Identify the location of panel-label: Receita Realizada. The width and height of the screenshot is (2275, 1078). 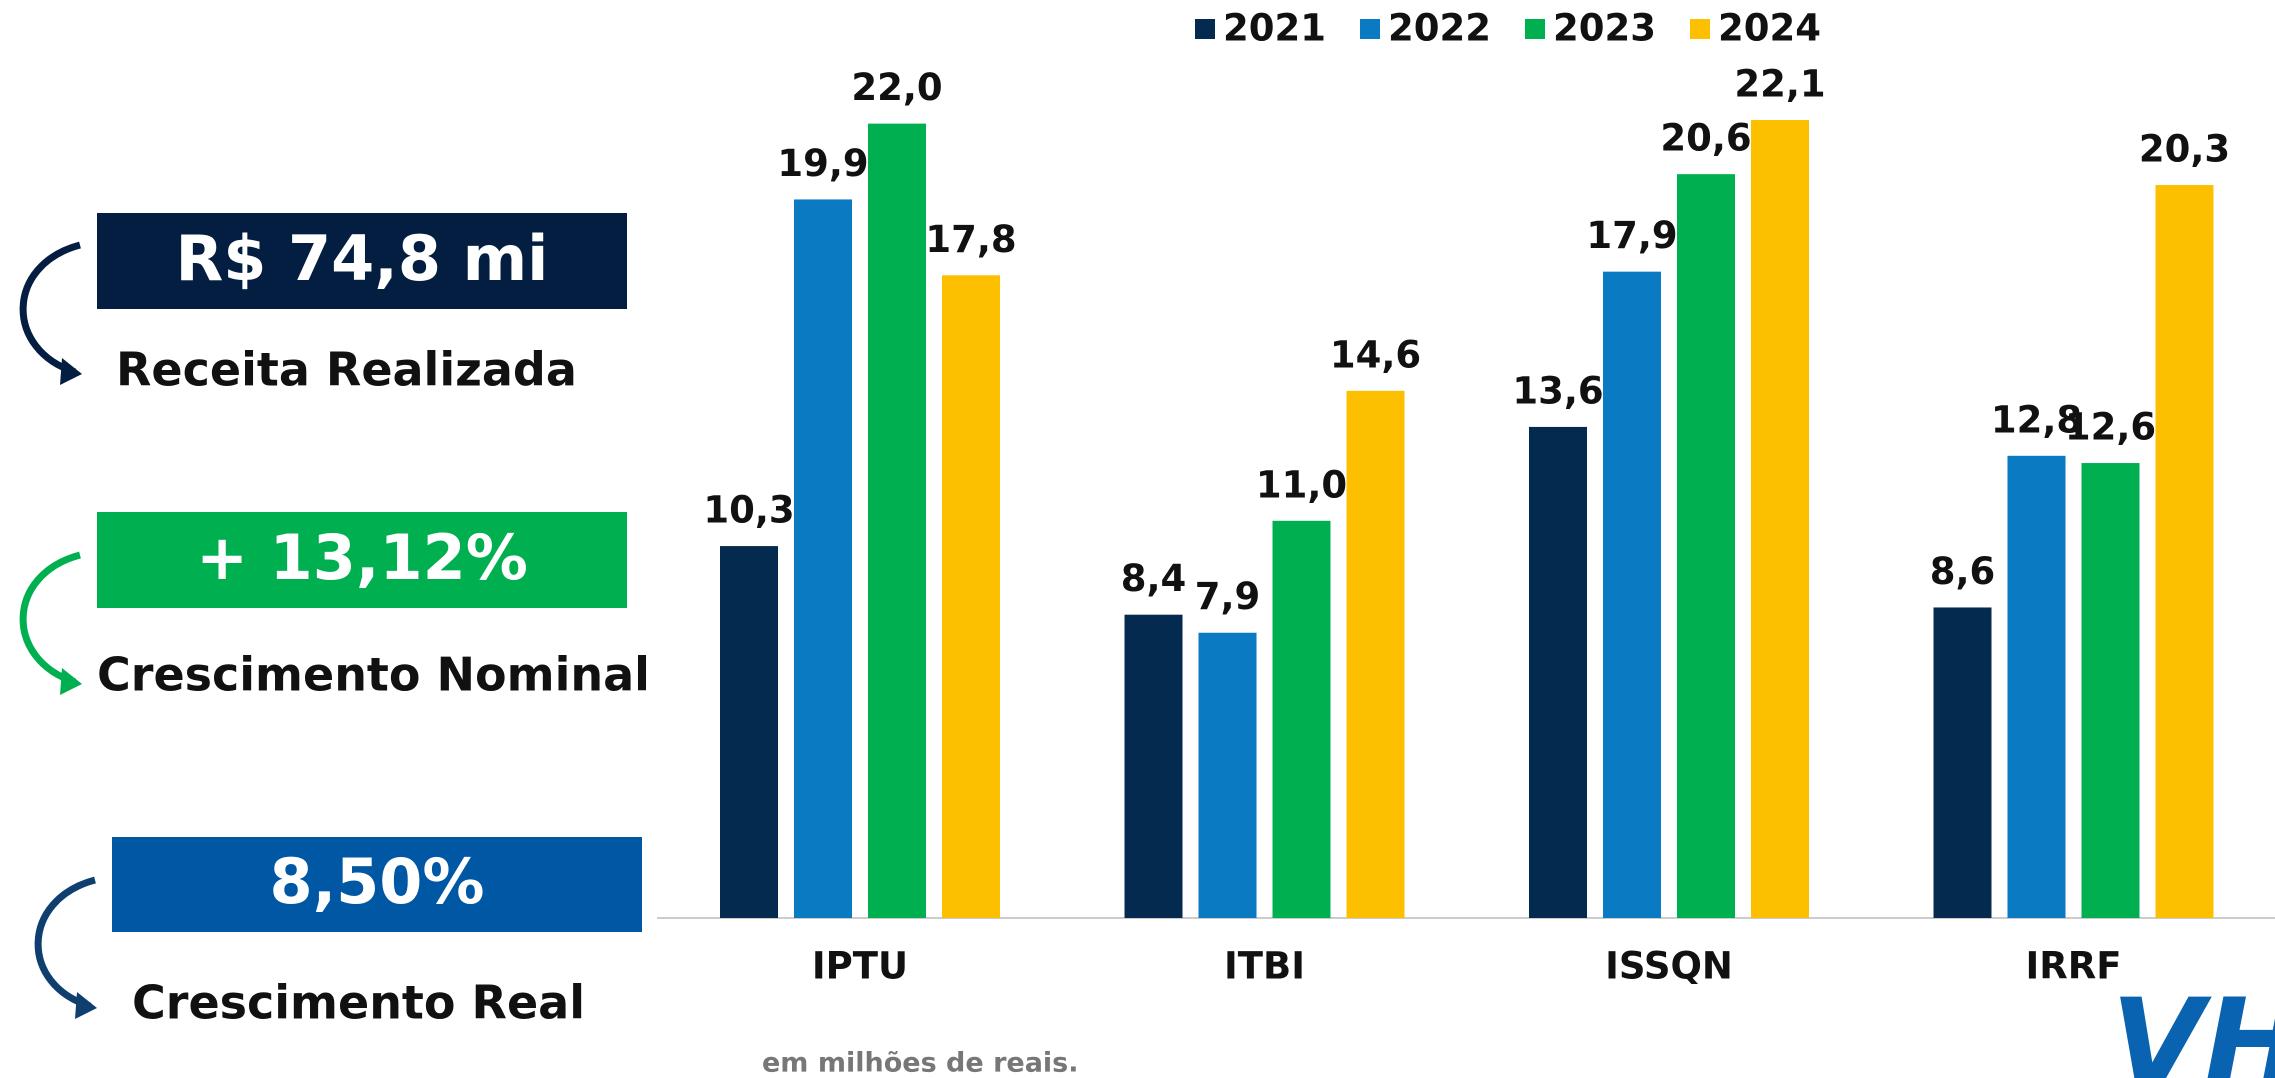
(346, 370).